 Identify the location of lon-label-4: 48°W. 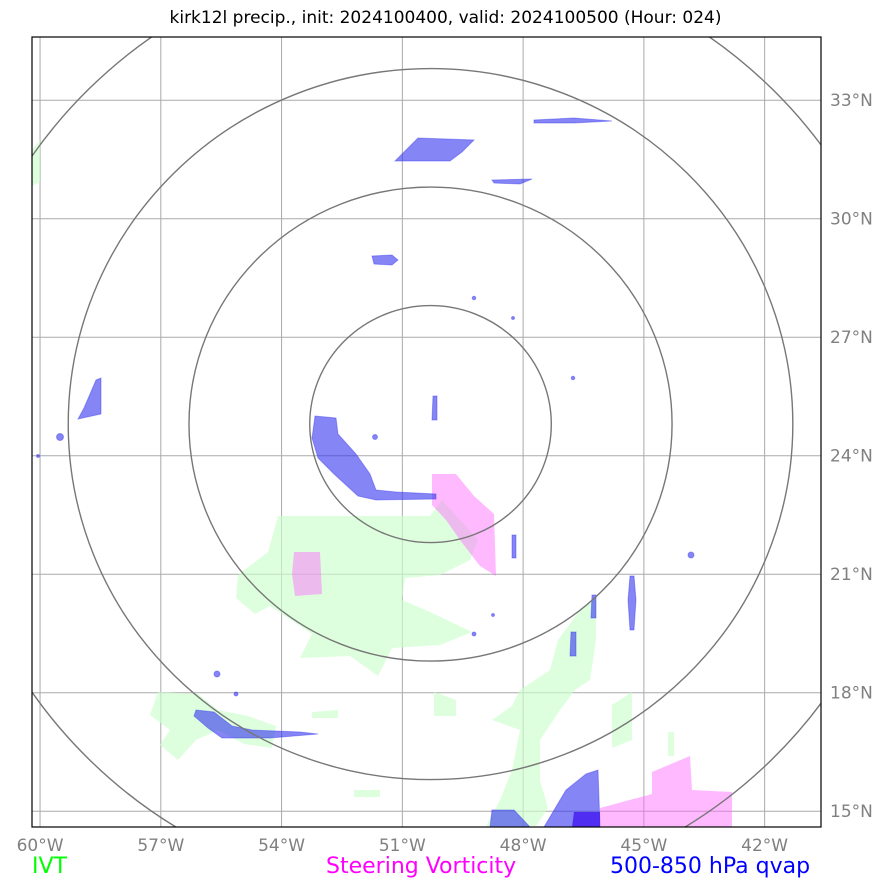
(523, 846).